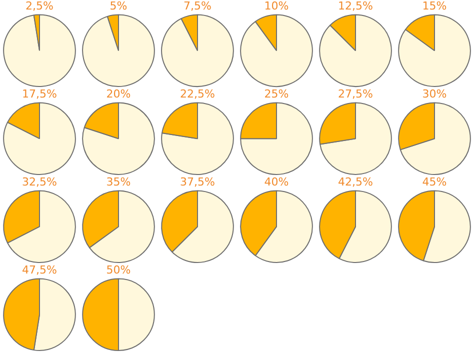 This screenshot has width=474, height=354. Describe the element at coordinates (276, 6) in the screenshot. I see `chart-title: 10%` at that location.